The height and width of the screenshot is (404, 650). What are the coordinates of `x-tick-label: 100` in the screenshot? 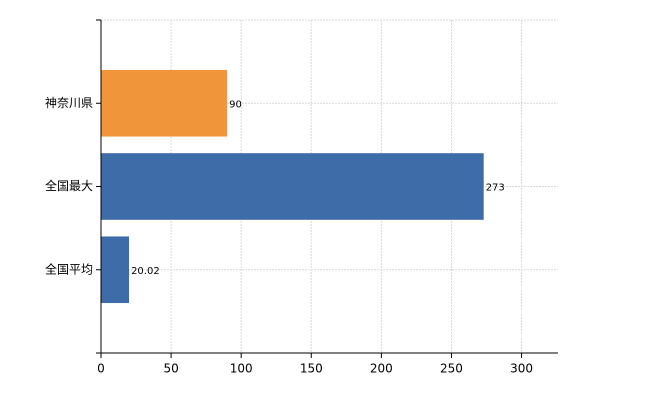 It's located at (241, 369).